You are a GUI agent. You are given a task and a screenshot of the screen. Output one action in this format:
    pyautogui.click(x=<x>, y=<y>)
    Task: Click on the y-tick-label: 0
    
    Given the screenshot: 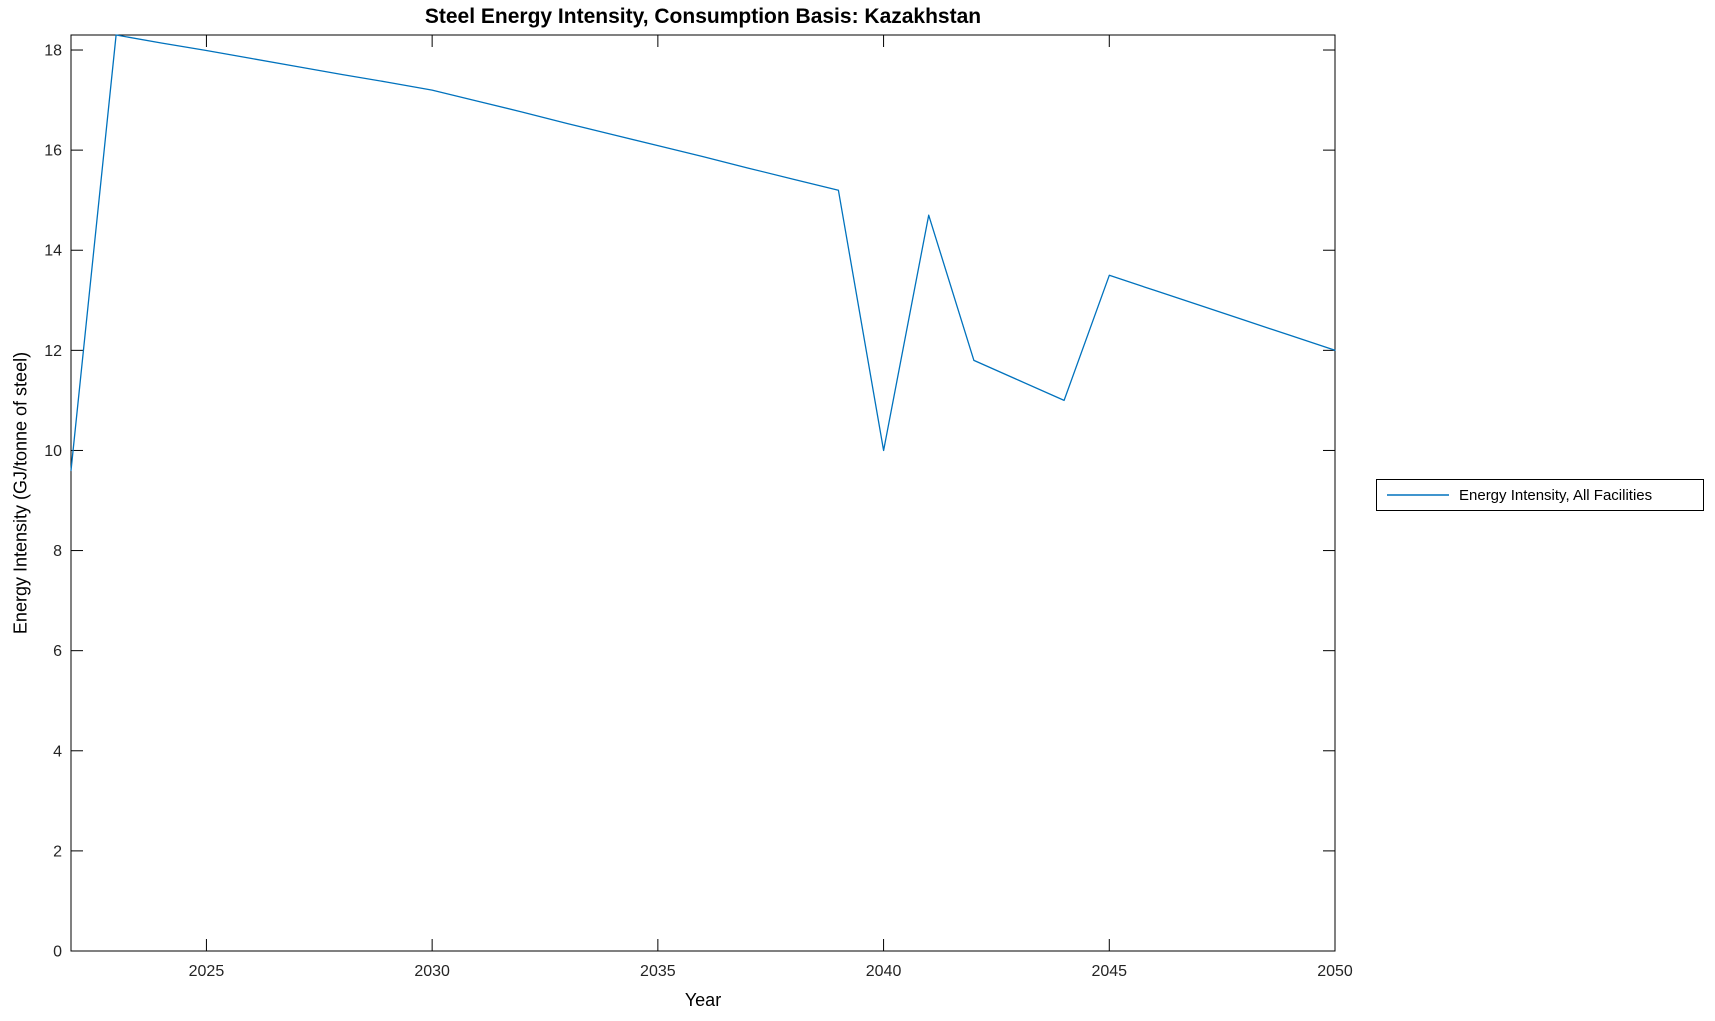 What is the action you would take?
    pyautogui.click(x=57, y=952)
    